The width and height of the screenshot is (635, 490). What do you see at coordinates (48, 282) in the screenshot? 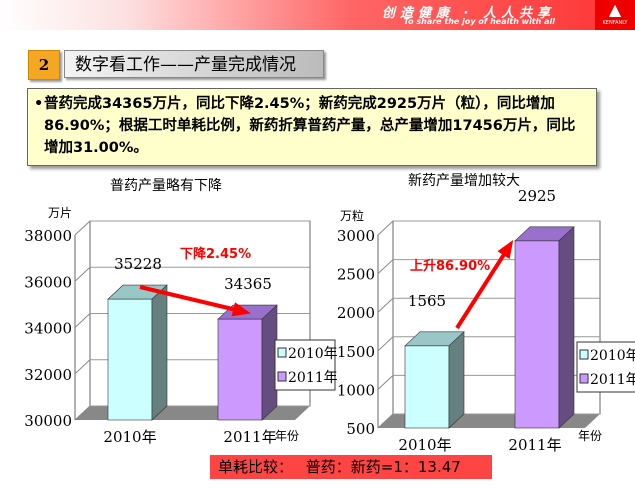
I see `chart1-y-tick: 36000` at bounding box center [48, 282].